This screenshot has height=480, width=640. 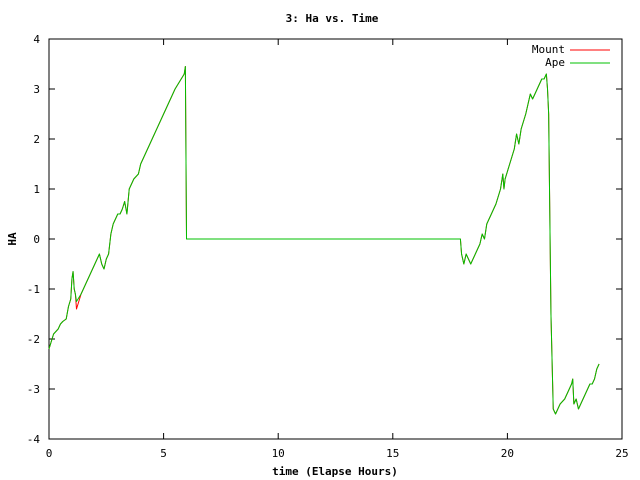 What do you see at coordinates (278, 453) in the screenshot?
I see `x-tick-label: 10` at bounding box center [278, 453].